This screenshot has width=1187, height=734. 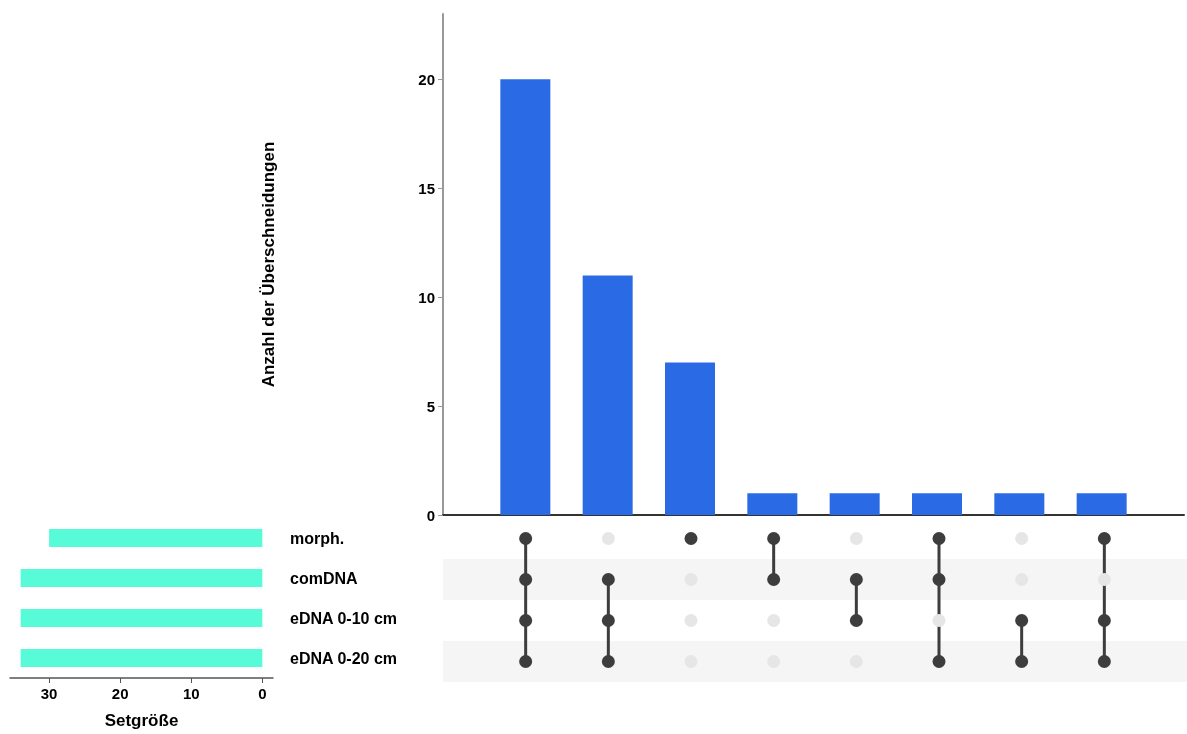 I want to click on y-tick-label: 20, so click(x=426, y=79).